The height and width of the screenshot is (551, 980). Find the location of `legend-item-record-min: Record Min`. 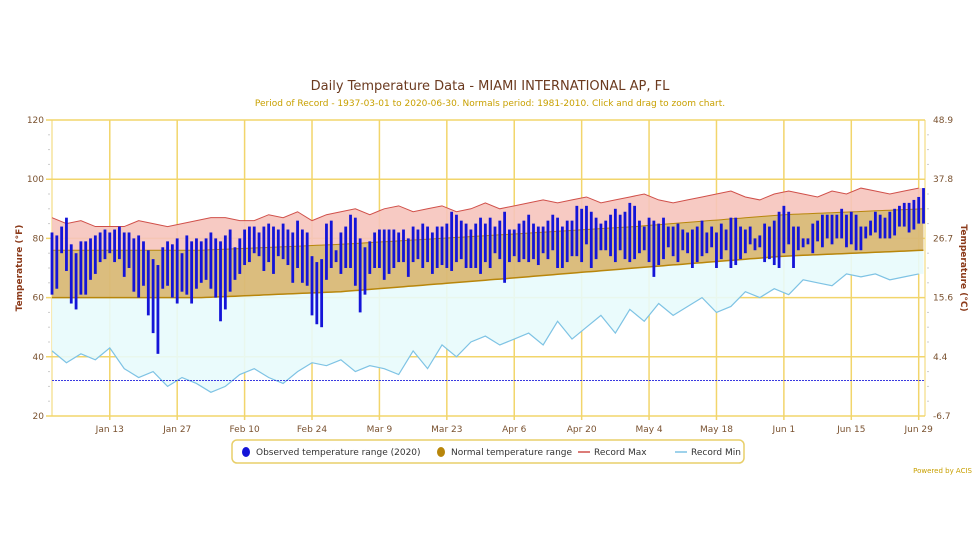

legend-item-record-min: Record Min is located at coordinates (708, 453).